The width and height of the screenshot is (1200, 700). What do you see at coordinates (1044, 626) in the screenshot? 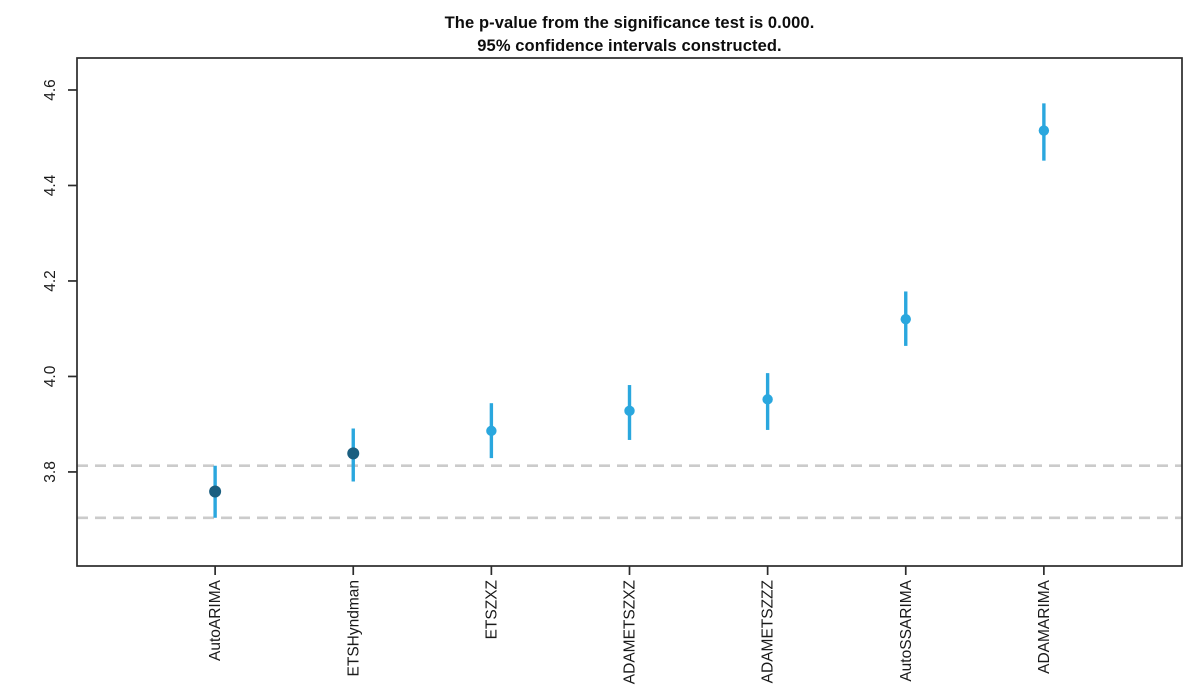
I see `x-tick-label: ADAMARIMA` at bounding box center [1044, 626].